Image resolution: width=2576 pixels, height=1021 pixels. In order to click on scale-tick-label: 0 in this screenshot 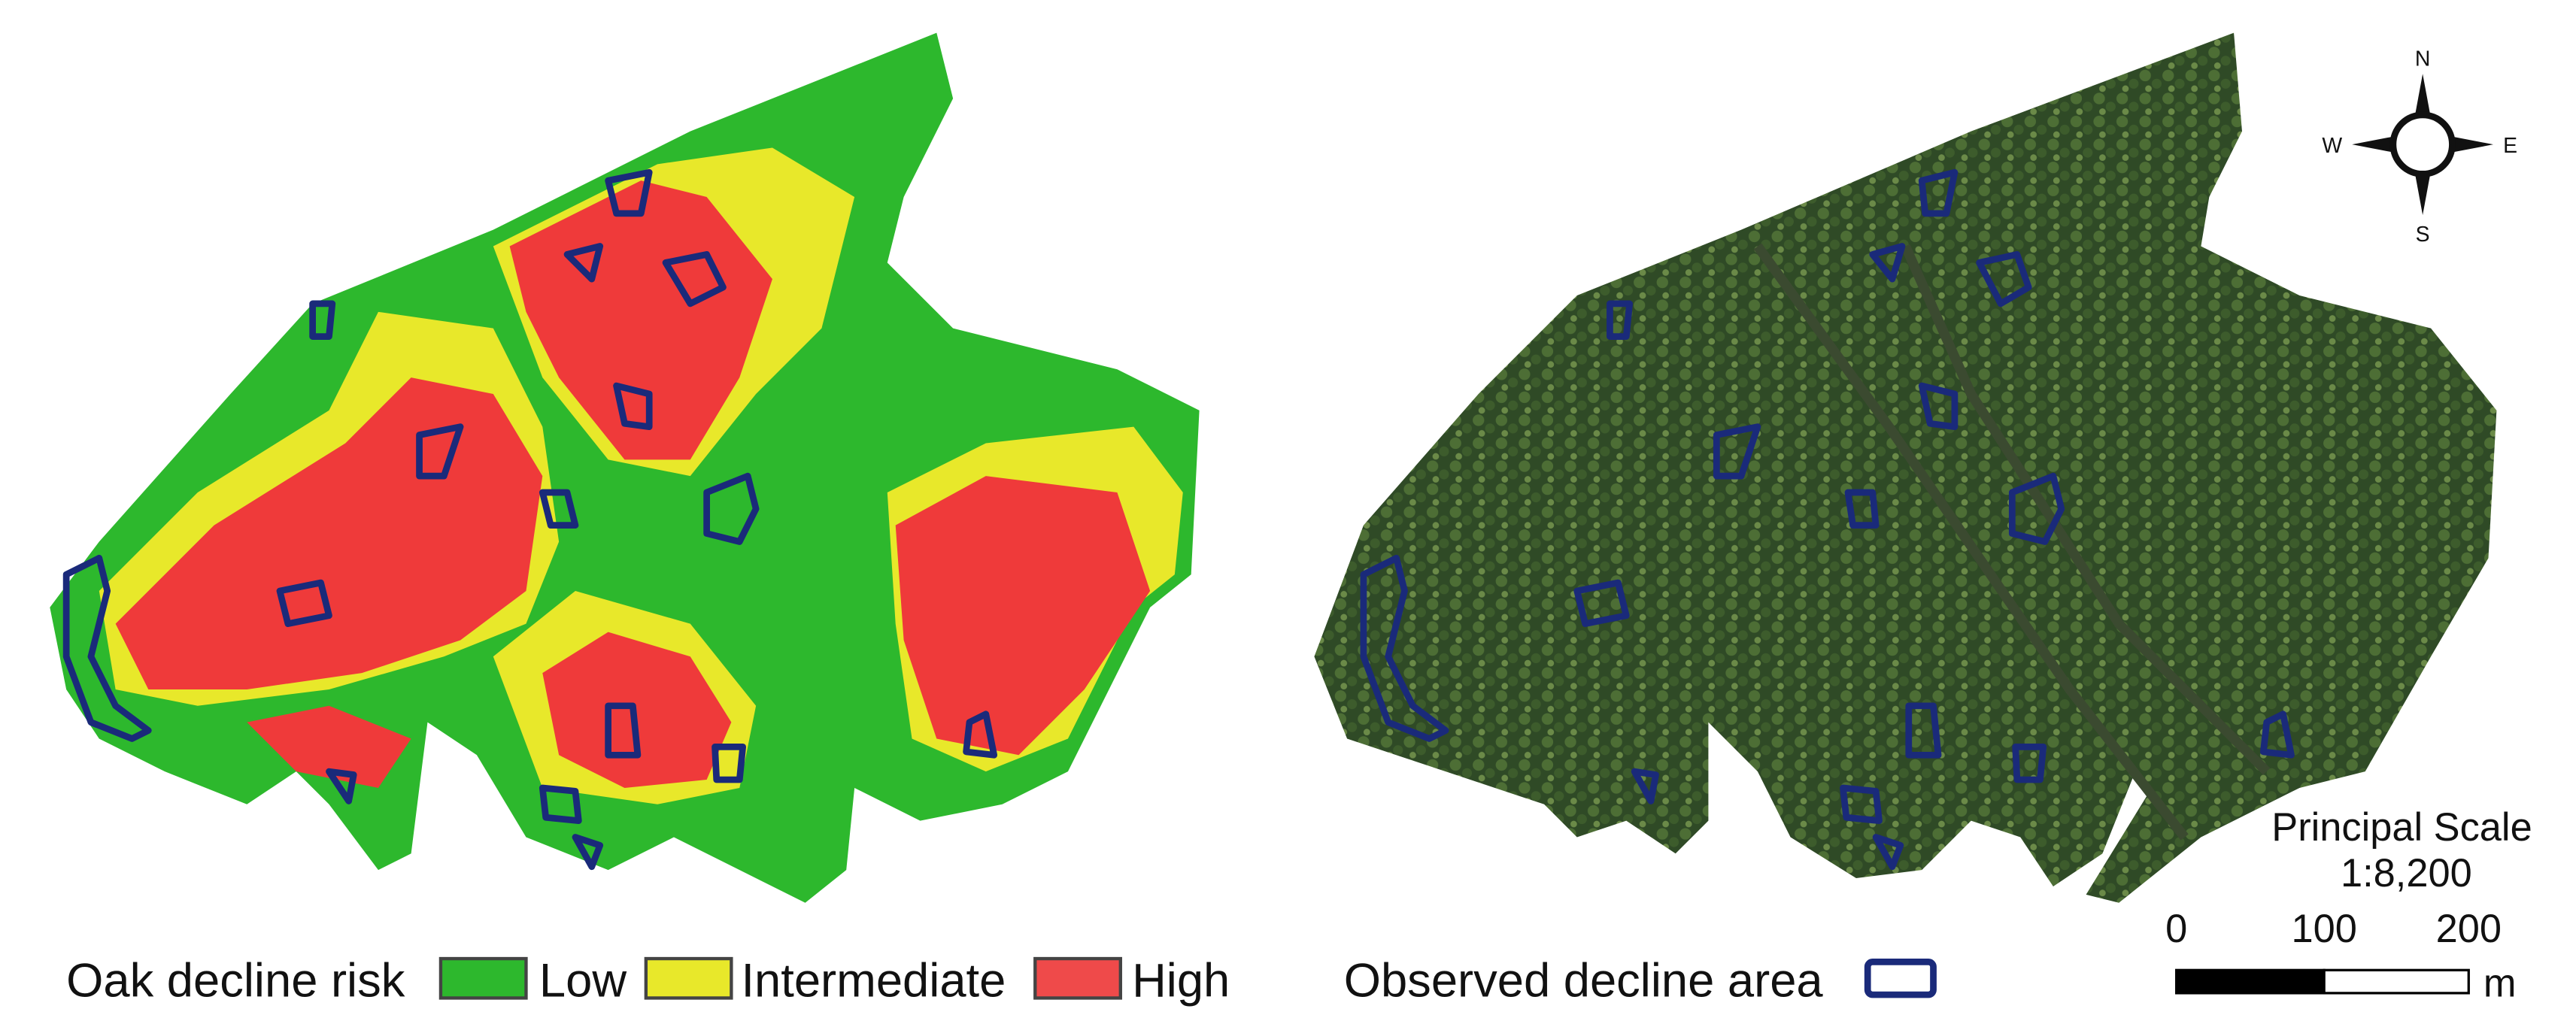, I will do `click(2176, 929)`.